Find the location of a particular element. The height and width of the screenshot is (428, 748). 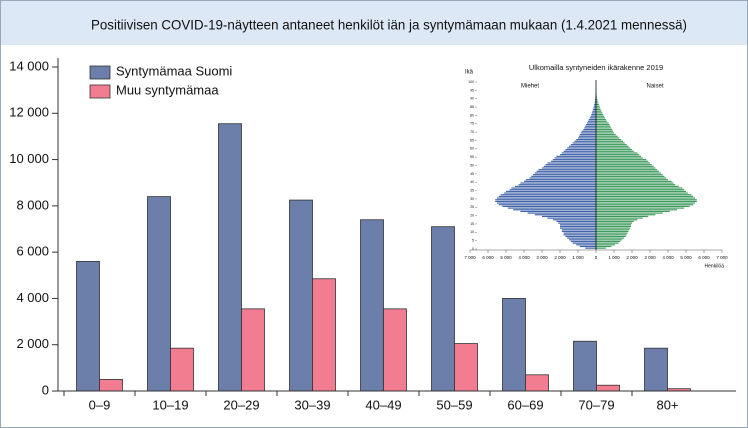

inset-x-tick-label: 5 000 is located at coordinates (686, 257).